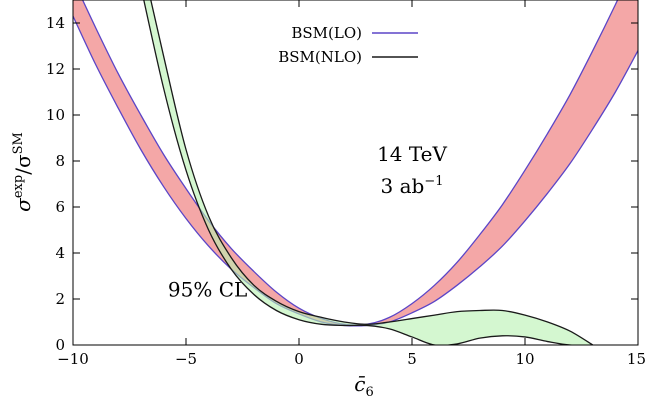 The height and width of the screenshot is (396, 649). What do you see at coordinates (55, 69) in the screenshot?
I see `y-tick-label: 12` at bounding box center [55, 69].